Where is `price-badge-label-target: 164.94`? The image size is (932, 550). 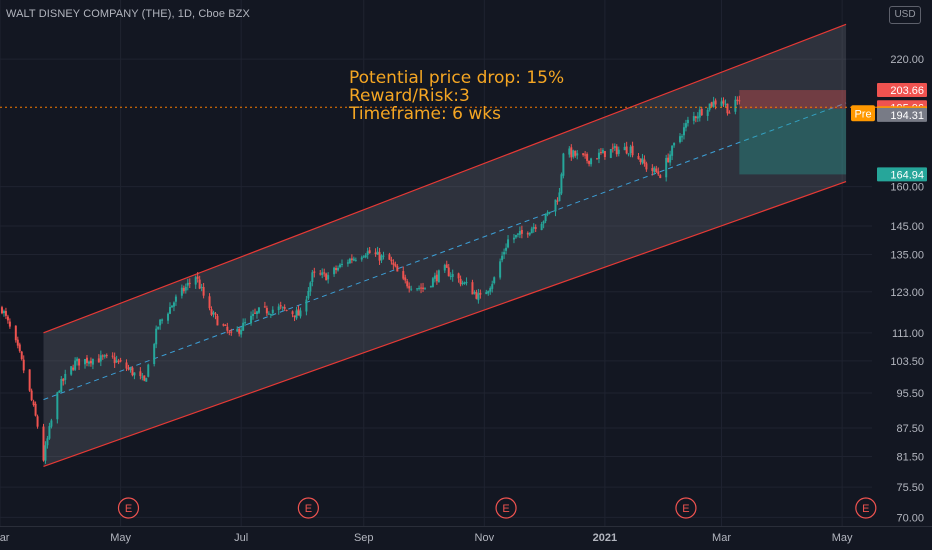 price-badge-label-target: 164.94 is located at coordinates (907, 175).